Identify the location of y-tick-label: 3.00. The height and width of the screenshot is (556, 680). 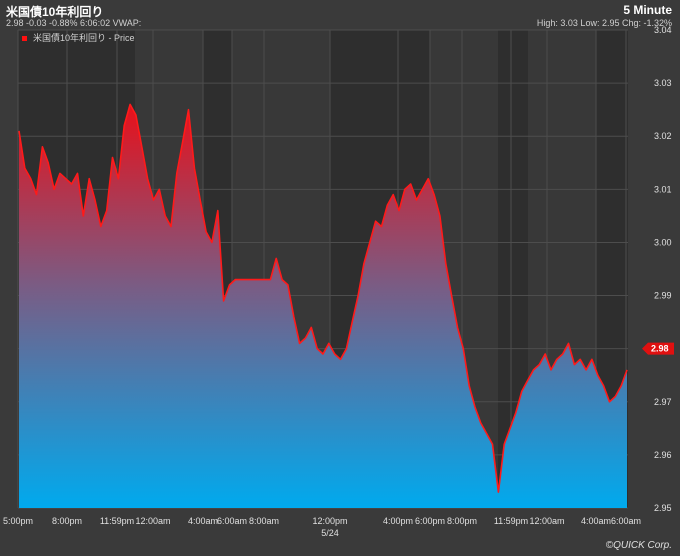
(663, 242).